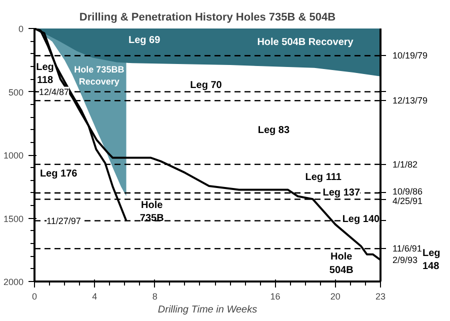 This screenshot has height=321, width=450. Describe the element at coordinates (274, 130) in the screenshot. I see `annotation: Leg 83` at that location.